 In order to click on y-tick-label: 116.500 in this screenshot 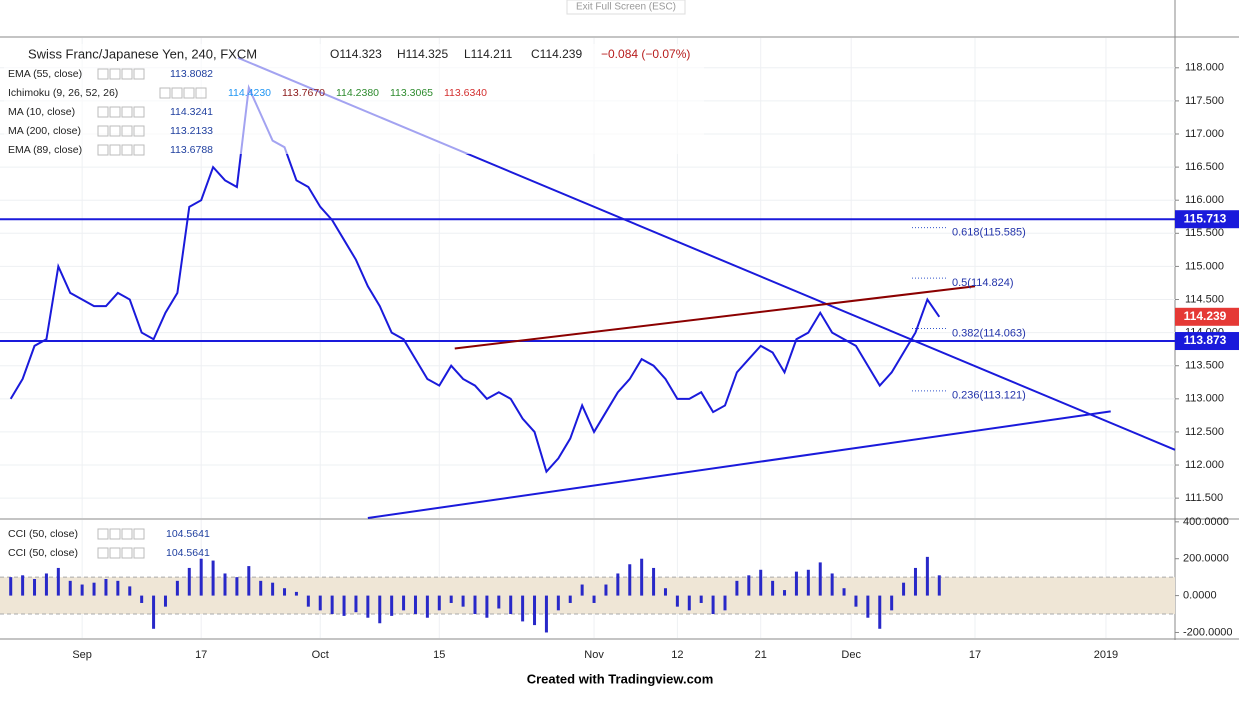, I will do `click(1204, 167)`.